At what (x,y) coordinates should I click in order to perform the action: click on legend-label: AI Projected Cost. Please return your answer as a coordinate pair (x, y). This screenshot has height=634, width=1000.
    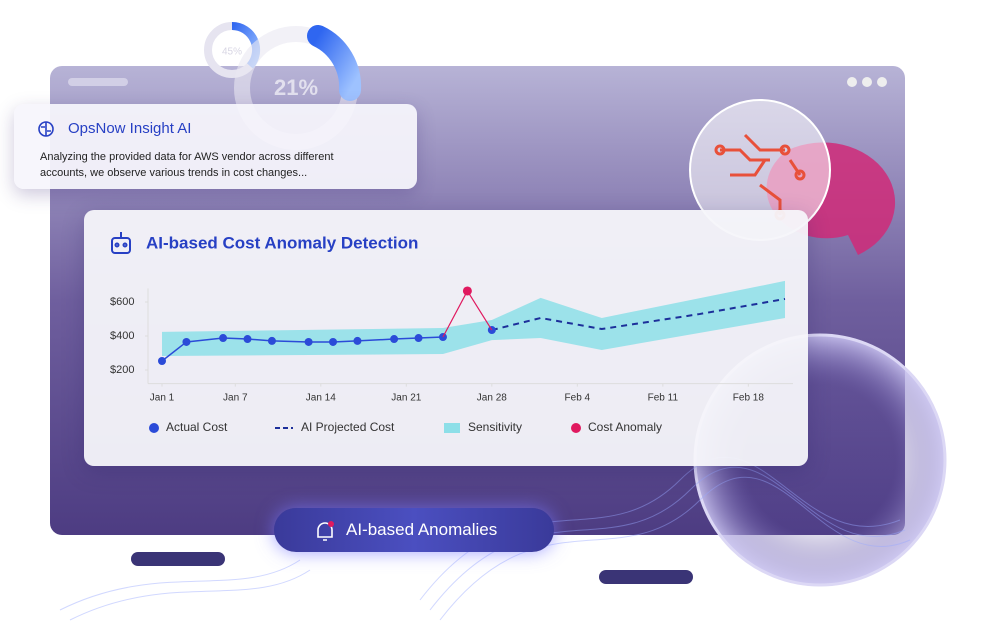
    Looking at the image, I should click on (348, 427).